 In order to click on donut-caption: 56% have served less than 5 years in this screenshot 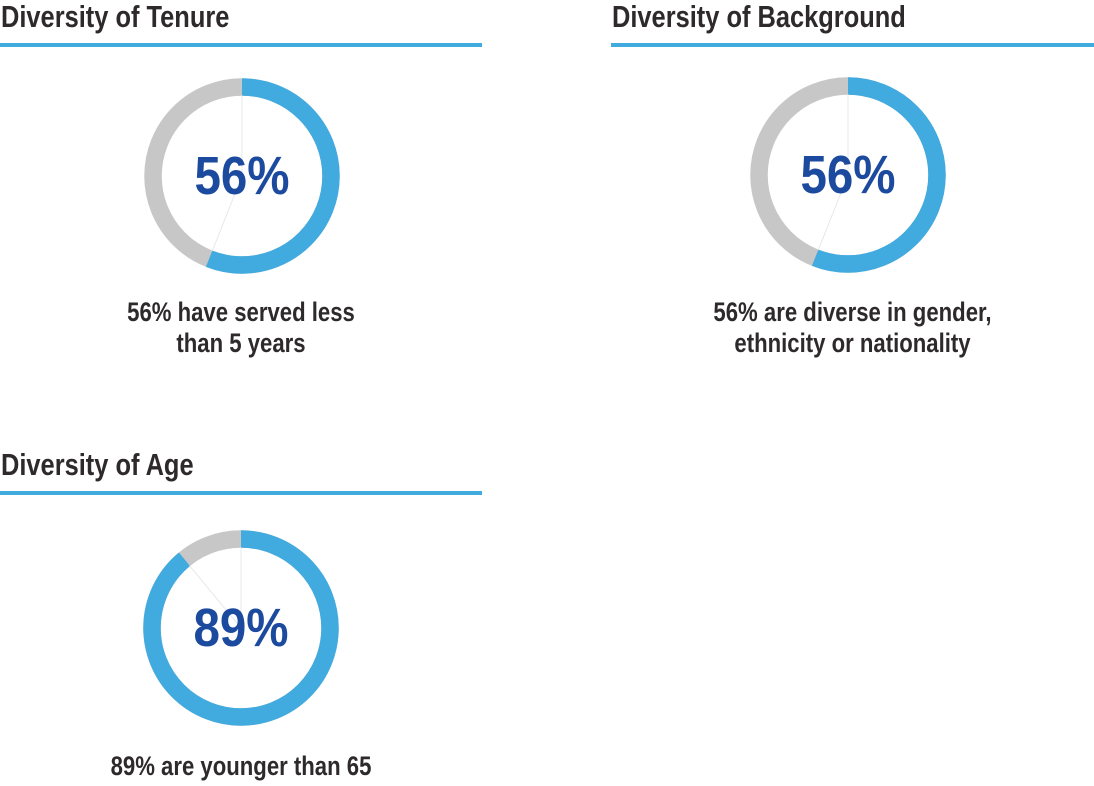, I will do `click(241, 327)`.